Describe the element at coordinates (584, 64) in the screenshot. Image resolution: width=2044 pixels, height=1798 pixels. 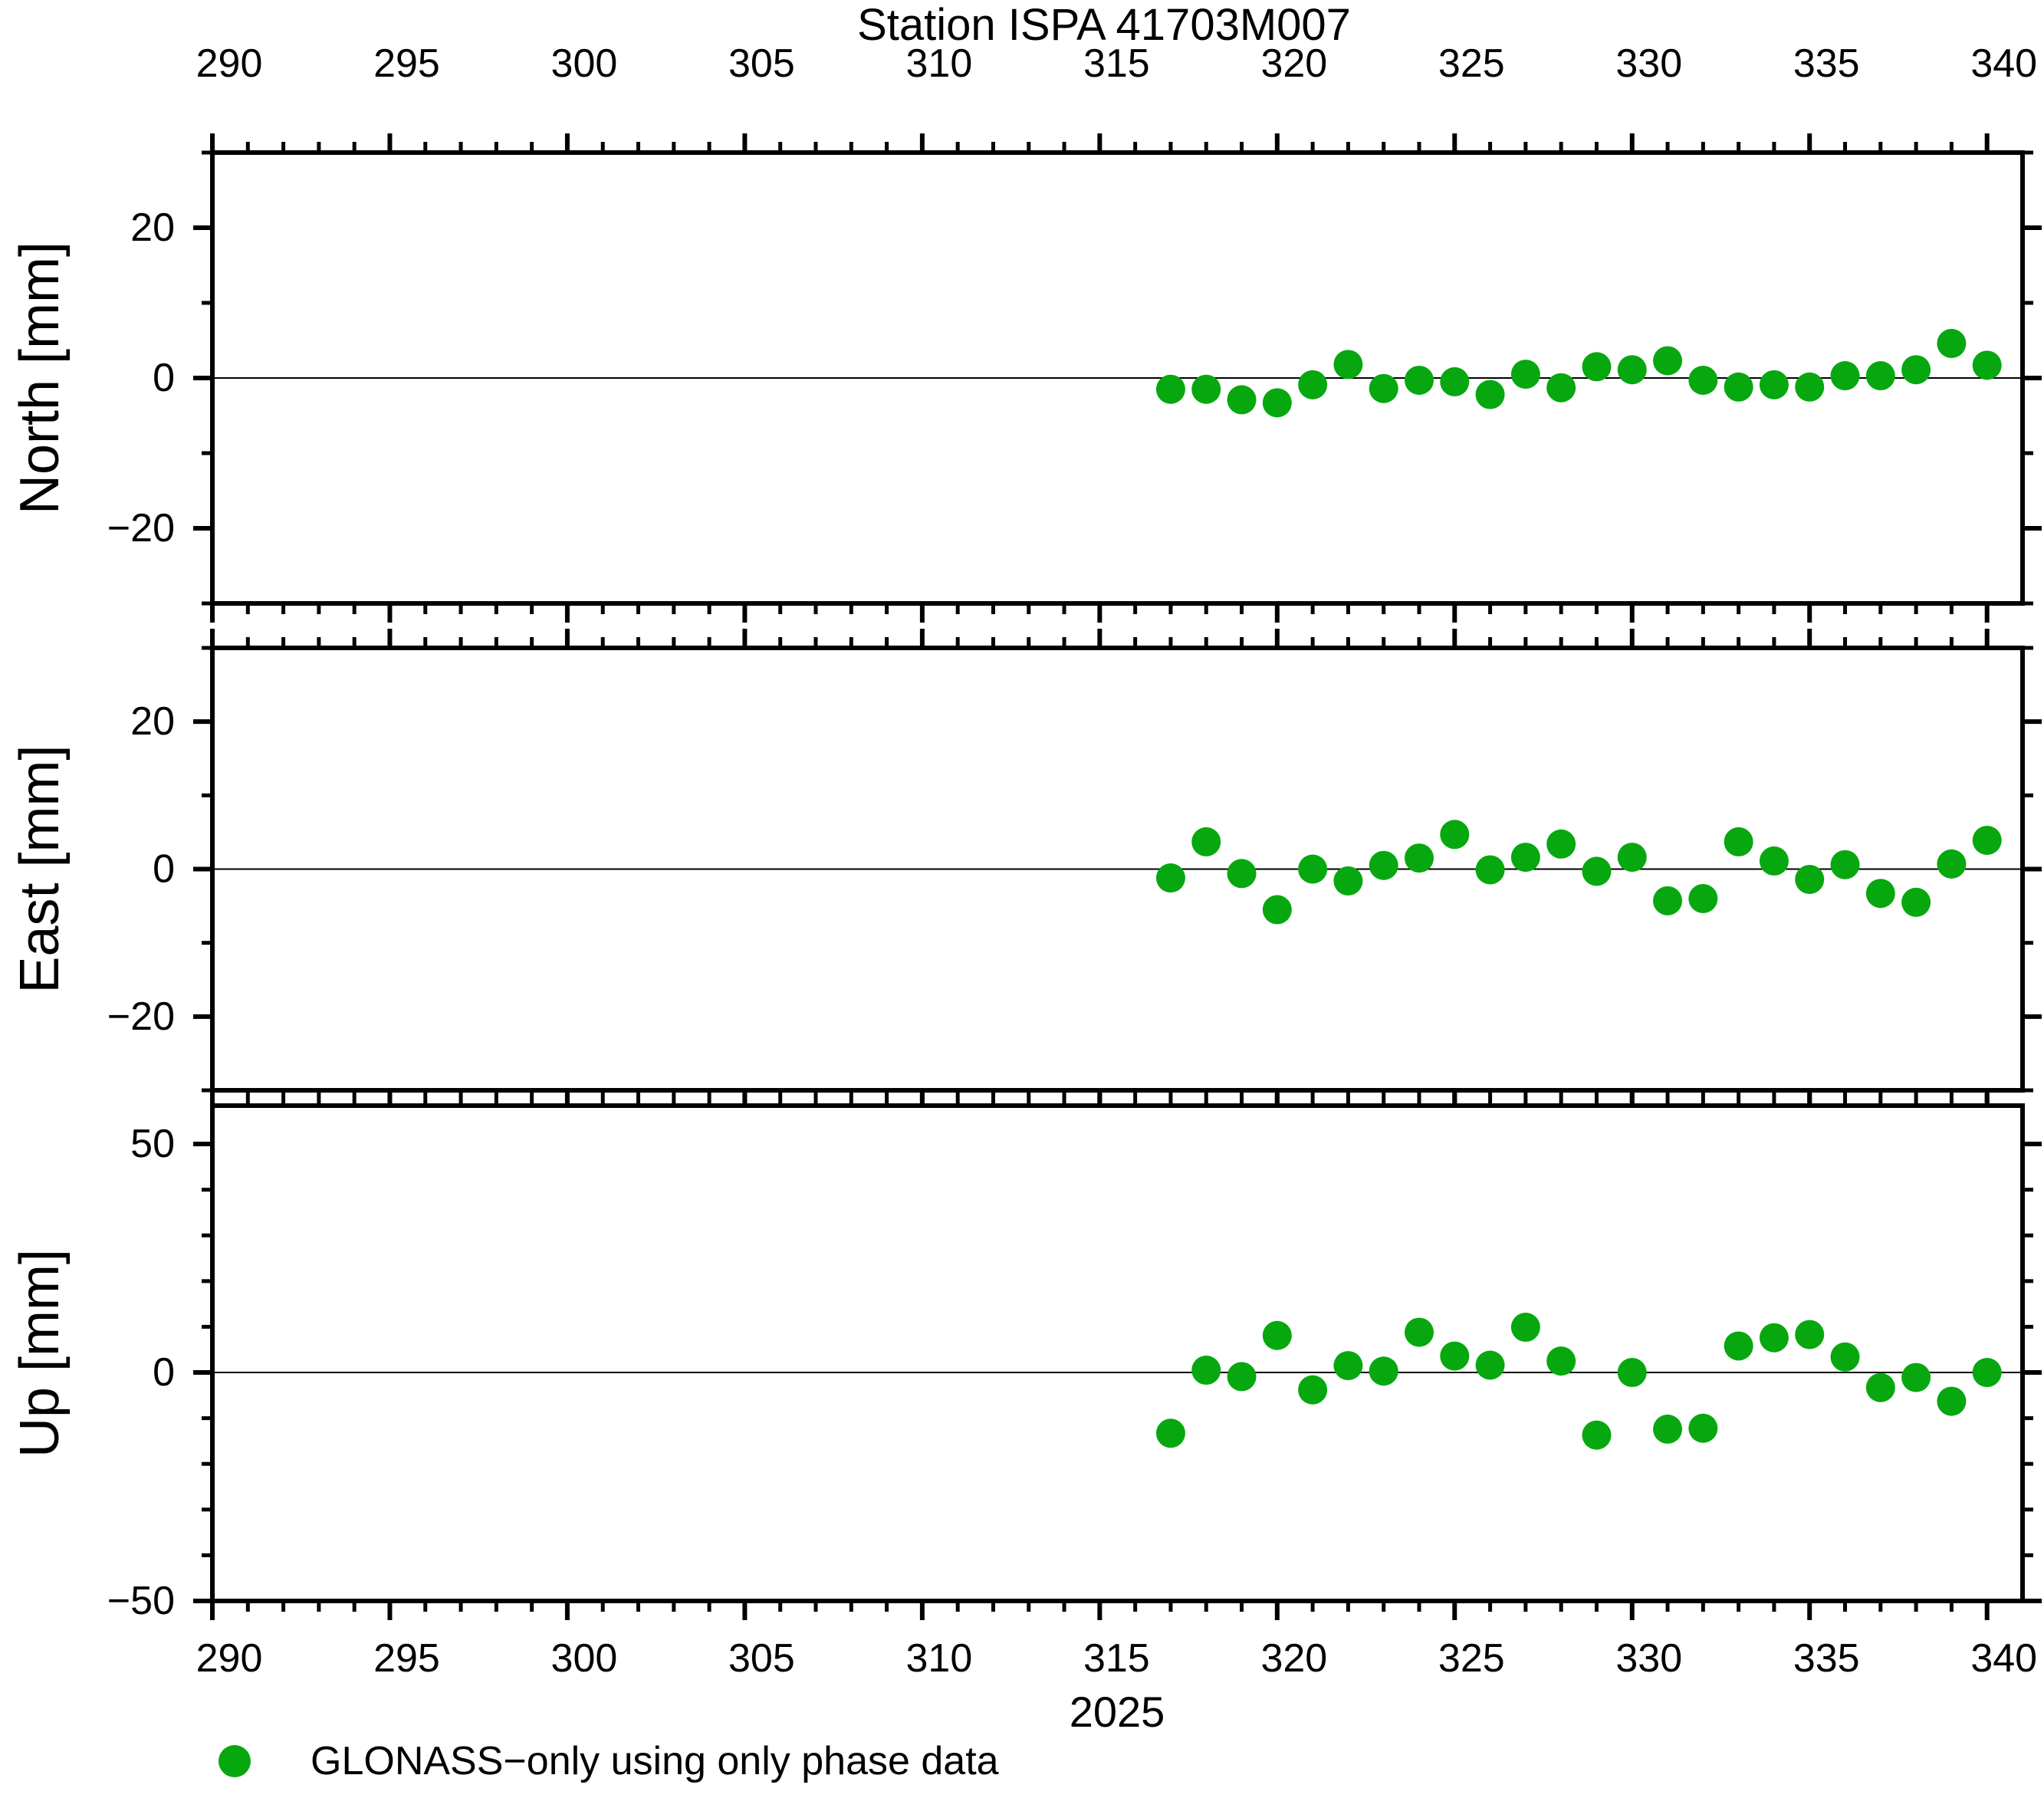
I see `x-tick-label-top: 300` at that location.